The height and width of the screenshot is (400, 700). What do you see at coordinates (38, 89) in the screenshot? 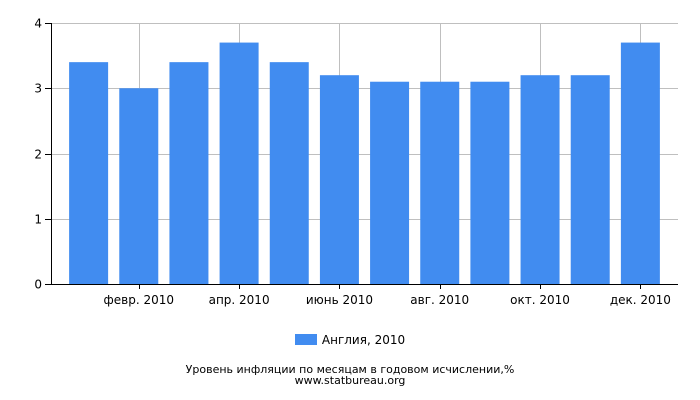
I see `y-tick-label: 3` at bounding box center [38, 89].